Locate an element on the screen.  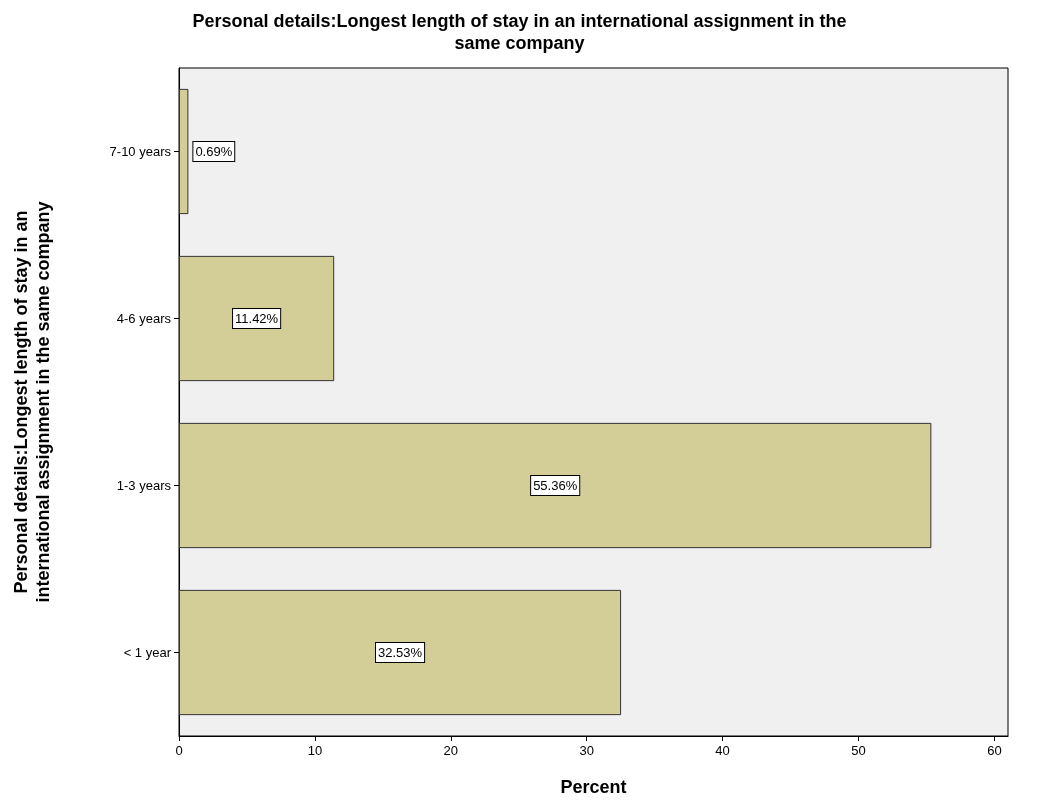
x-tick-label: 60 is located at coordinates (994, 750).